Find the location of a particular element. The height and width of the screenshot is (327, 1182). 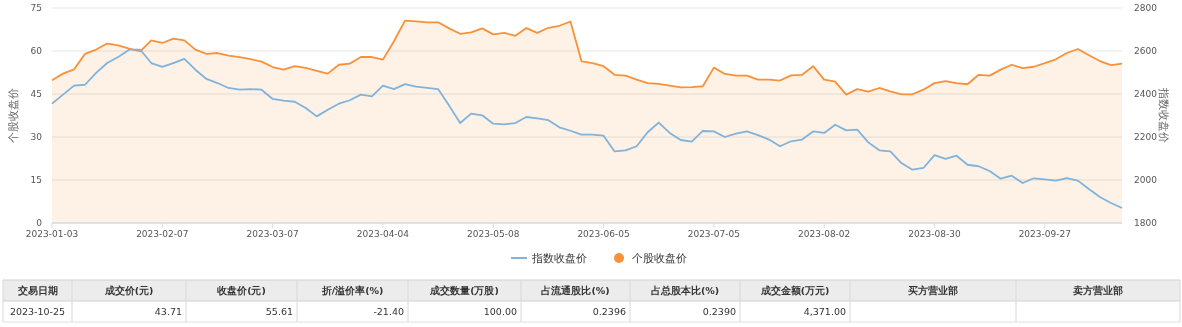

legend-label: 指数收盘价 is located at coordinates (559, 258).